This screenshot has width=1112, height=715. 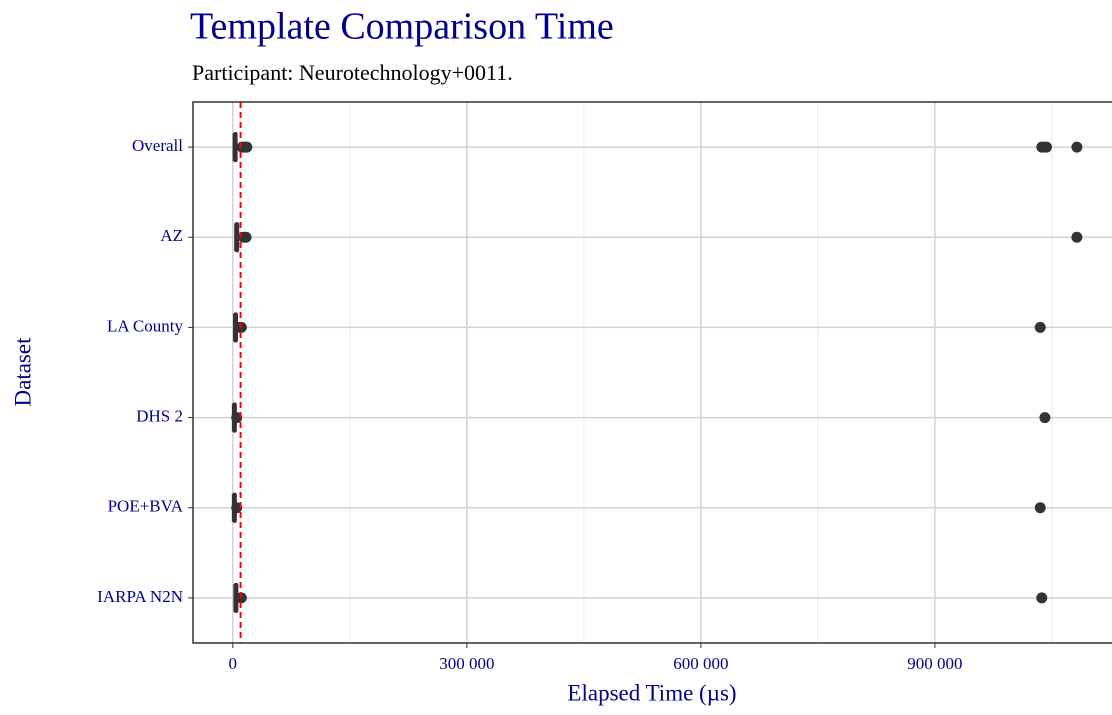 I want to click on chart-subtitle: Participant: Neurotechnology+0011., so click(x=352, y=72).